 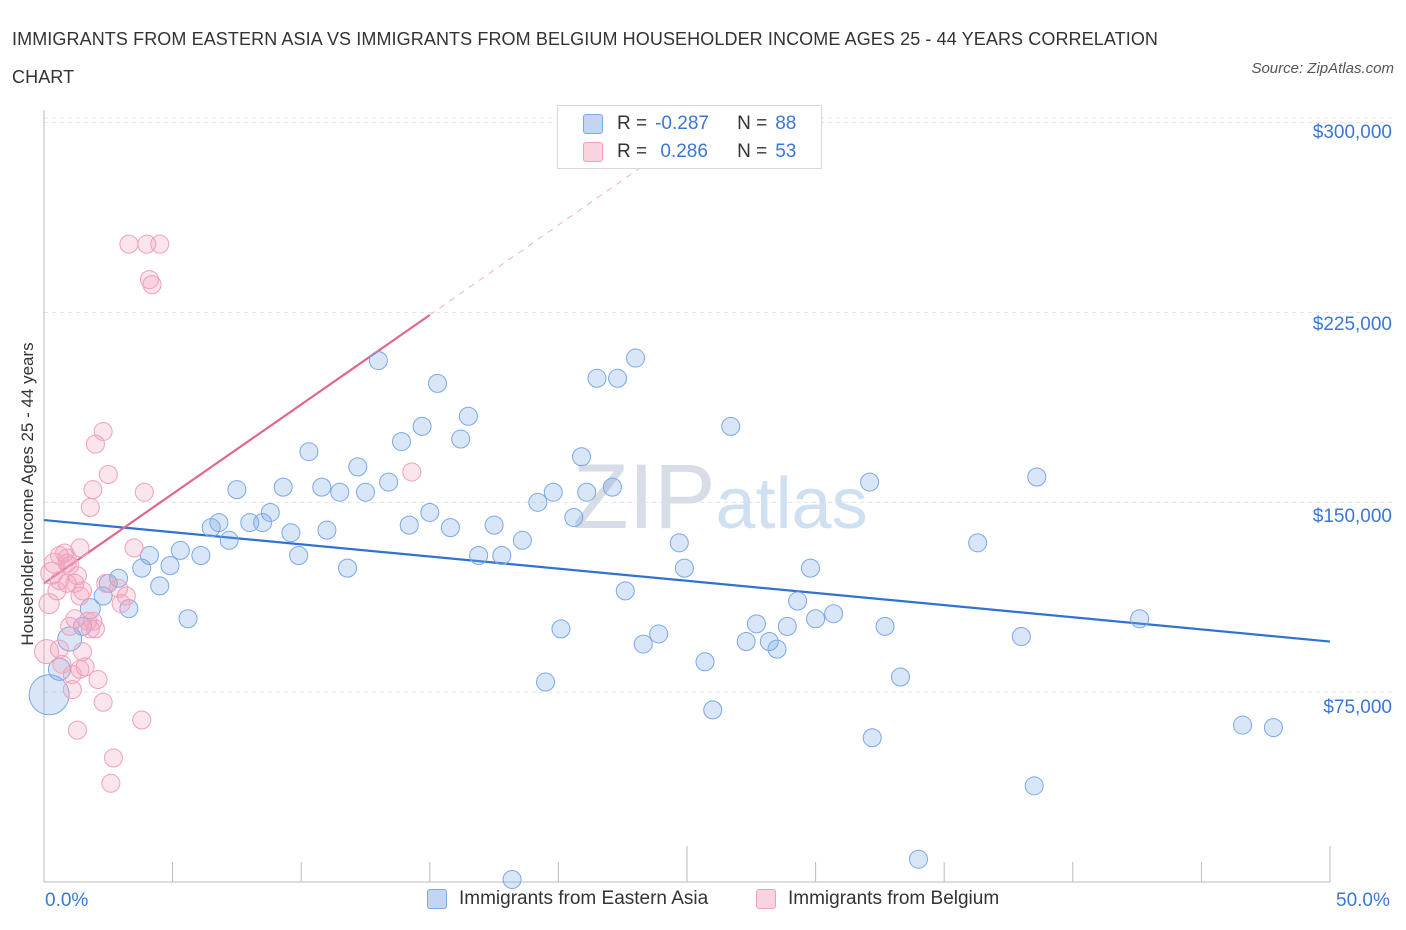 What do you see at coordinates (632, 123) in the screenshot?
I see `legend-r-label: R =` at bounding box center [632, 123].